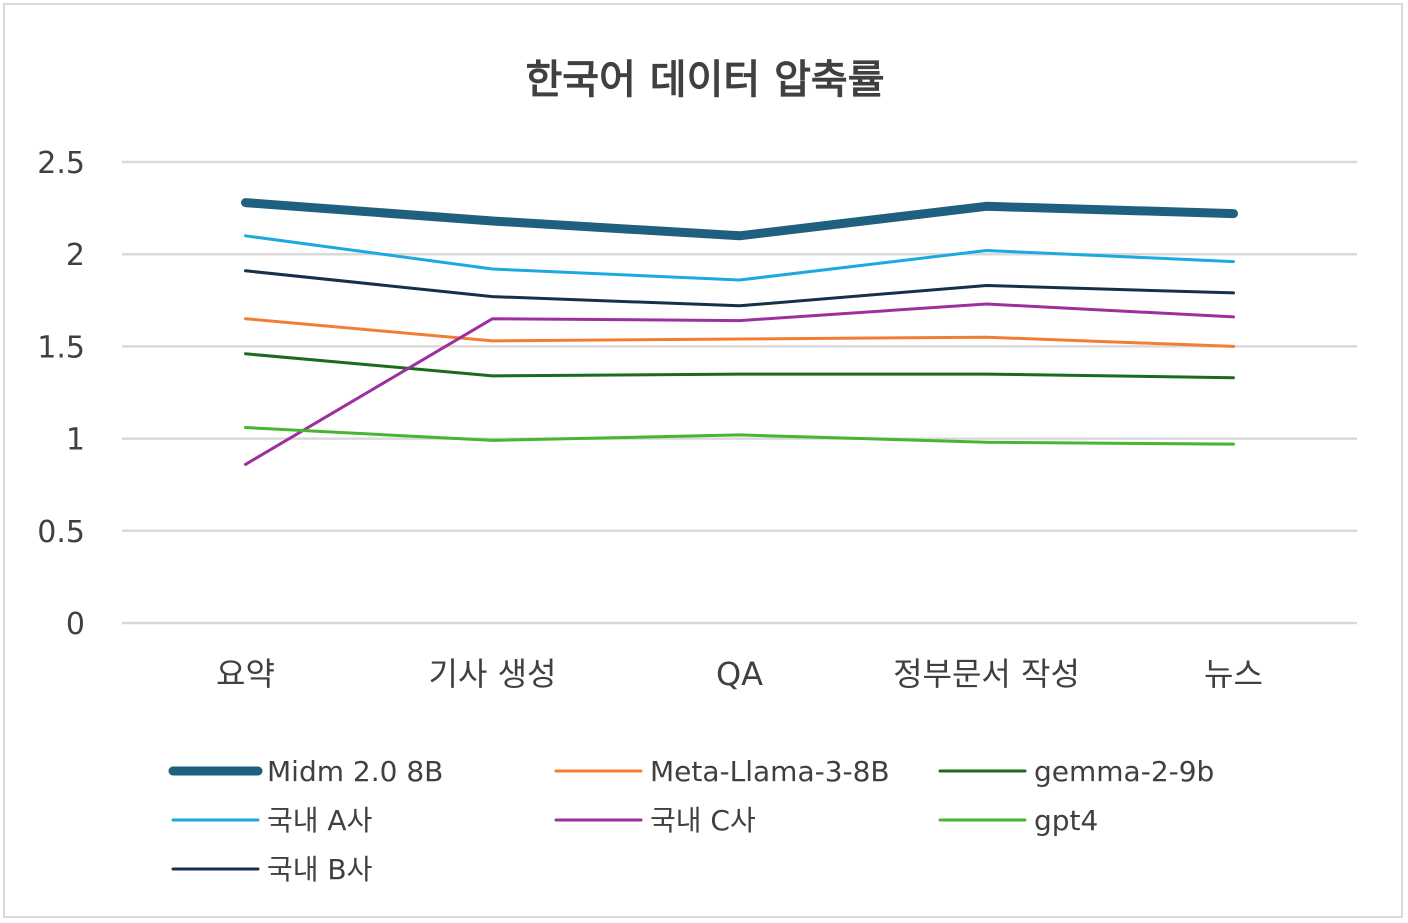  I want to click on y-tick-label: 1.5, so click(61, 347).